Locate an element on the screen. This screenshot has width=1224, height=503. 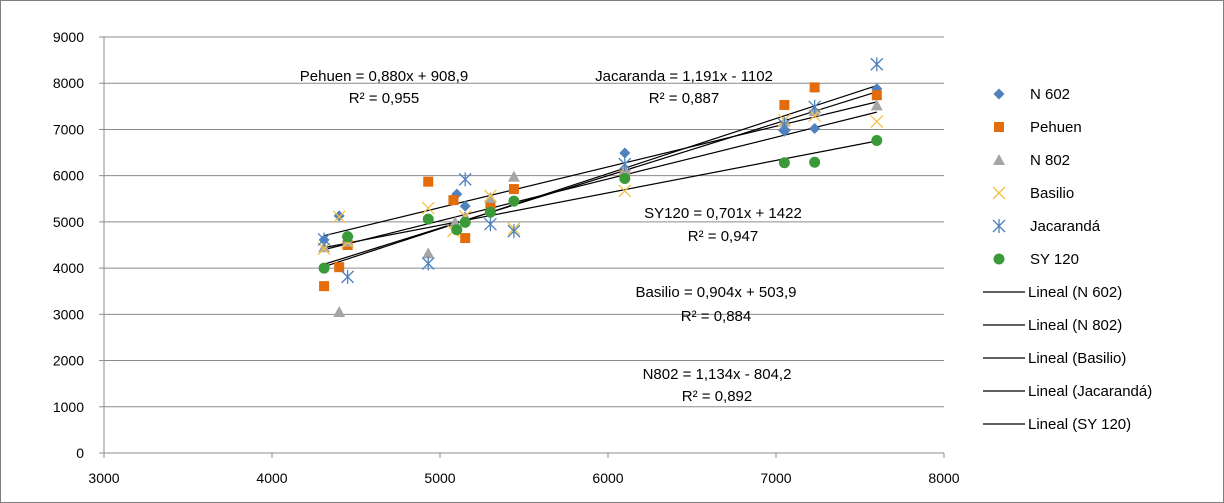
y-tick-label: 0 is located at coordinates (80, 453).